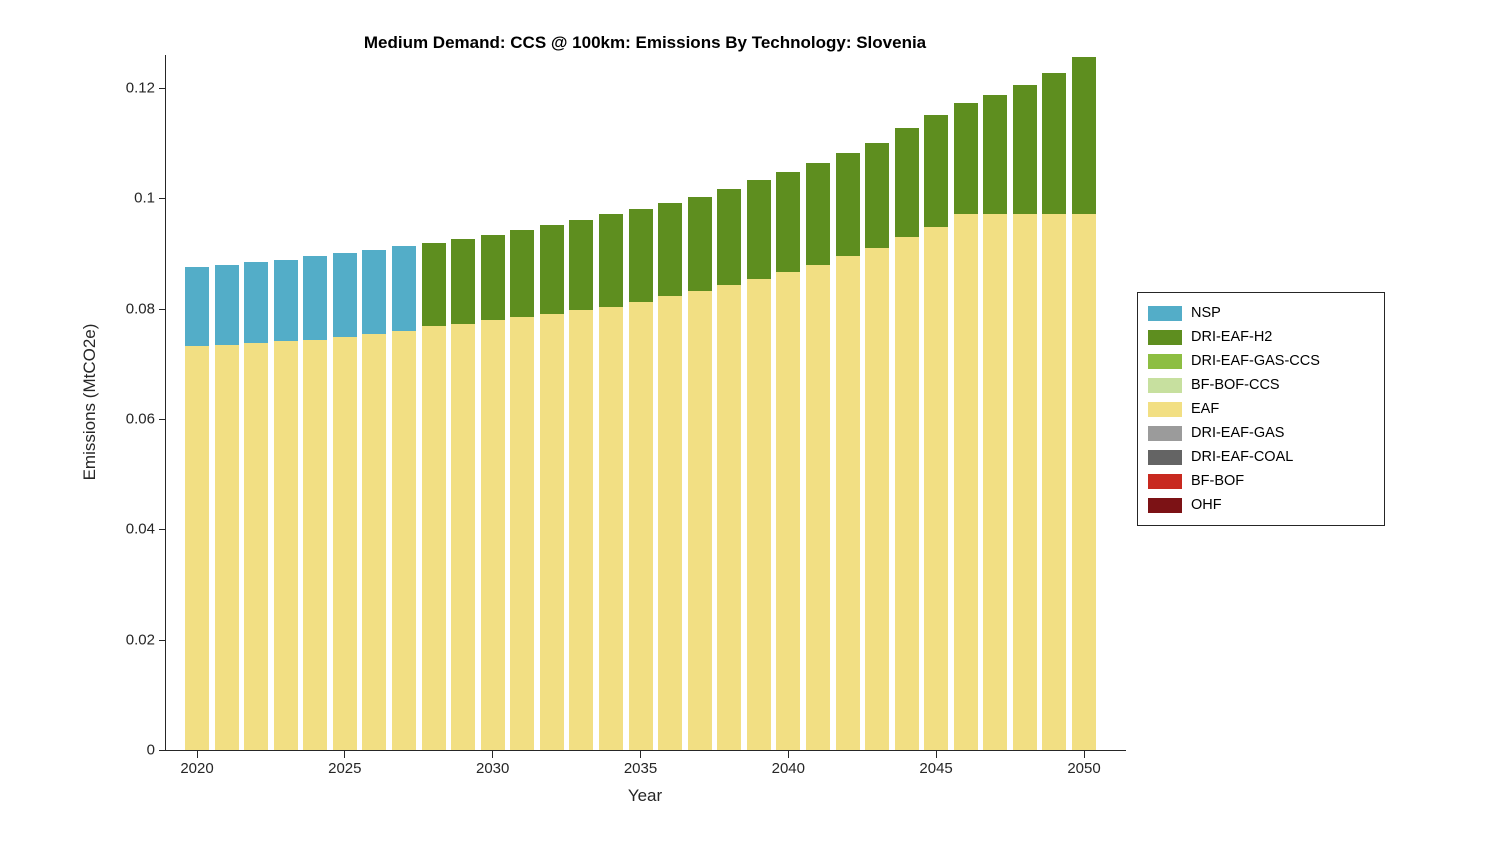 This screenshot has width=1500, height=844. What do you see at coordinates (140, 529) in the screenshot?
I see `y-tick-label: 0.04` at bounding box center [140, 529].